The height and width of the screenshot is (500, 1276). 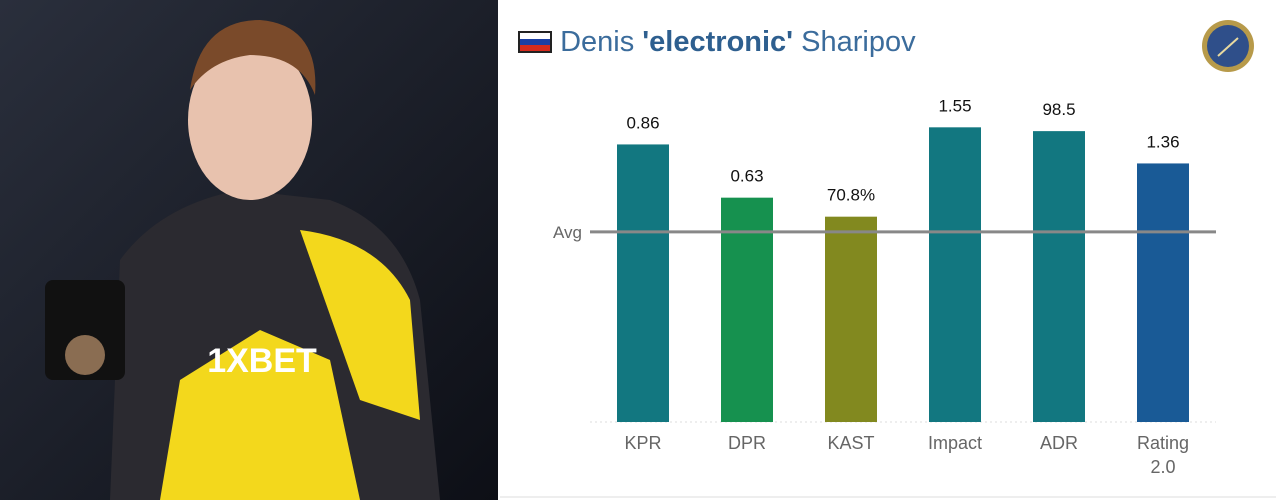 I want to click on svg-text: 1XBET, so click(x=262, y=361).